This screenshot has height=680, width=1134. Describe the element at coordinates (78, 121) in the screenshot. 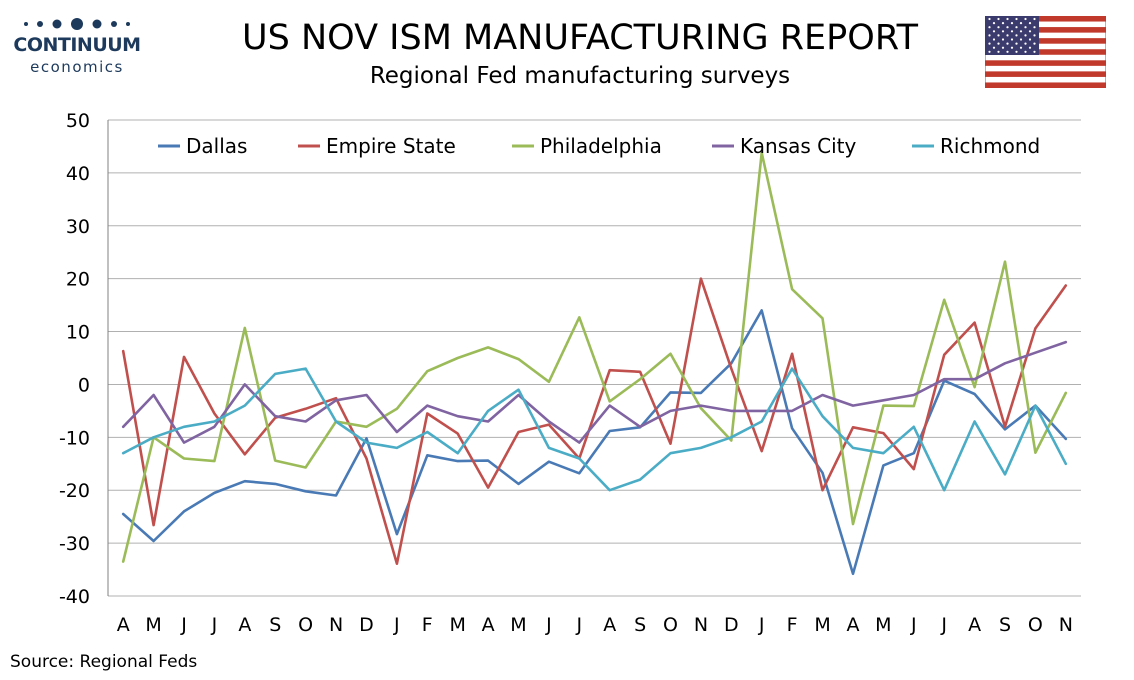

I see `y-tick-label: 50` at that location.